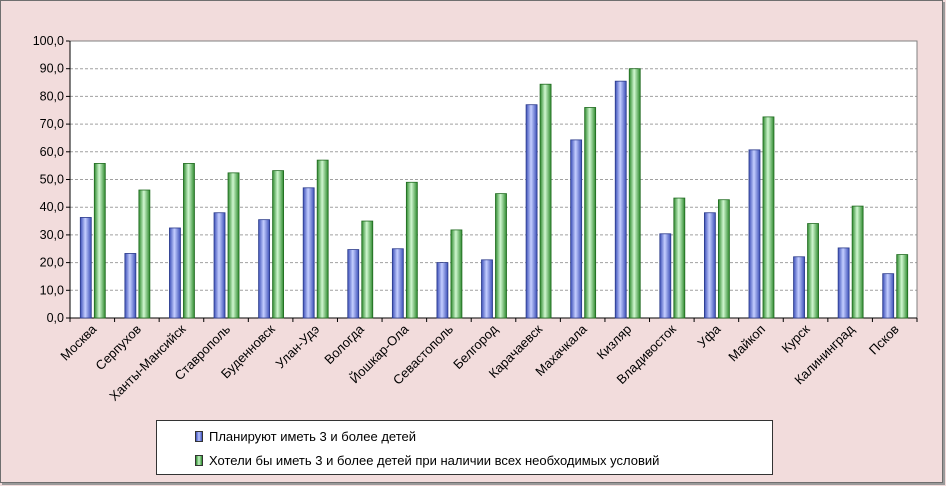 The image size is (946, 486). What do you see at coordinates (78, 342) in the screenshot?
I see `x-category-label: Москва` at bounding box center [78, 342].